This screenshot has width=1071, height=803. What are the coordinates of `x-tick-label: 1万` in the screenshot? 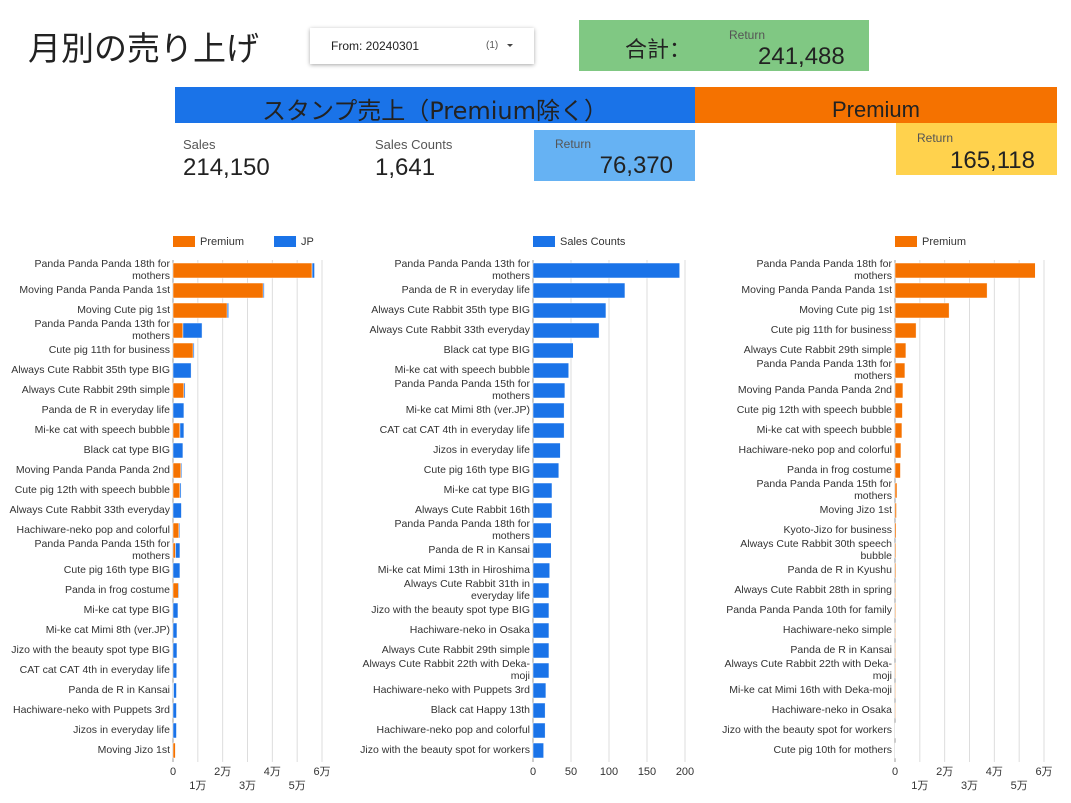 It's located at (919, 786).